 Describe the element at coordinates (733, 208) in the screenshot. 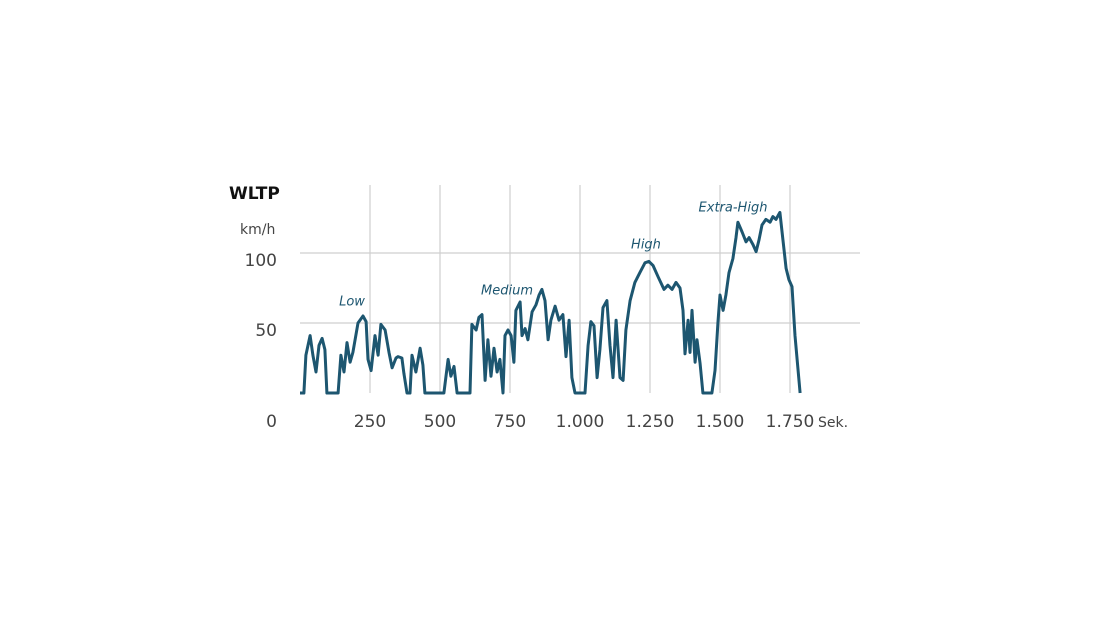

I see `annotation: Extra-High` at that location.